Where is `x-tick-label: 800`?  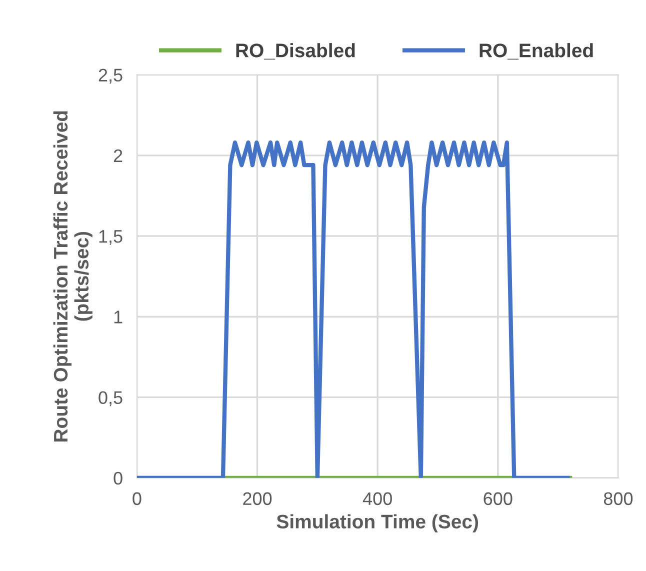
x-tick-label: 800 is located at coordinates (618, 499).